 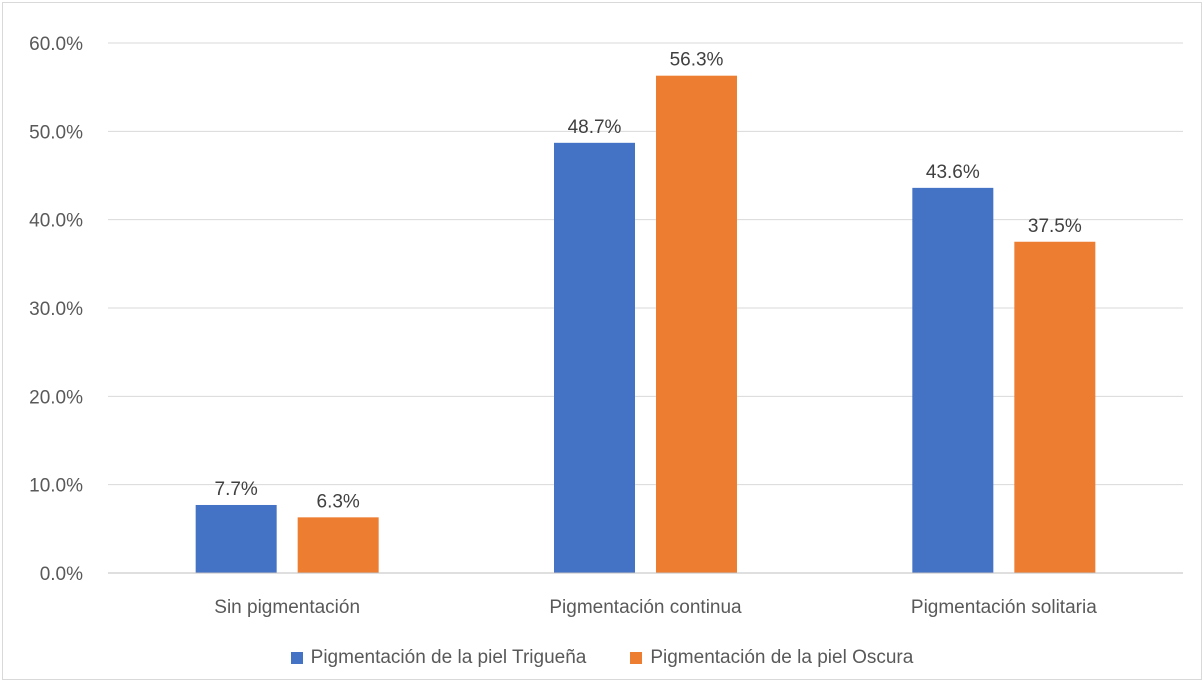 What do you see at coordinates (56, 44) in the screenshot?
I see `y-tick-label: 60.0%` at bounding box center [56, 44].